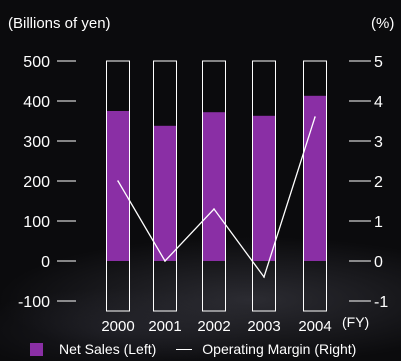 This screenshot has width=401, height=361. I want to click on net-sales-bar-2003, so click(264, 188).